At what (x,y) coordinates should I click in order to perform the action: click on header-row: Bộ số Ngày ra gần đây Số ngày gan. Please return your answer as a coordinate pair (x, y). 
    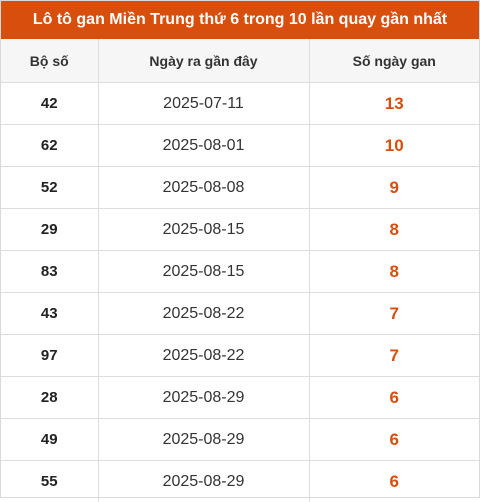
    Looking at the image, I should click on (240, 61).